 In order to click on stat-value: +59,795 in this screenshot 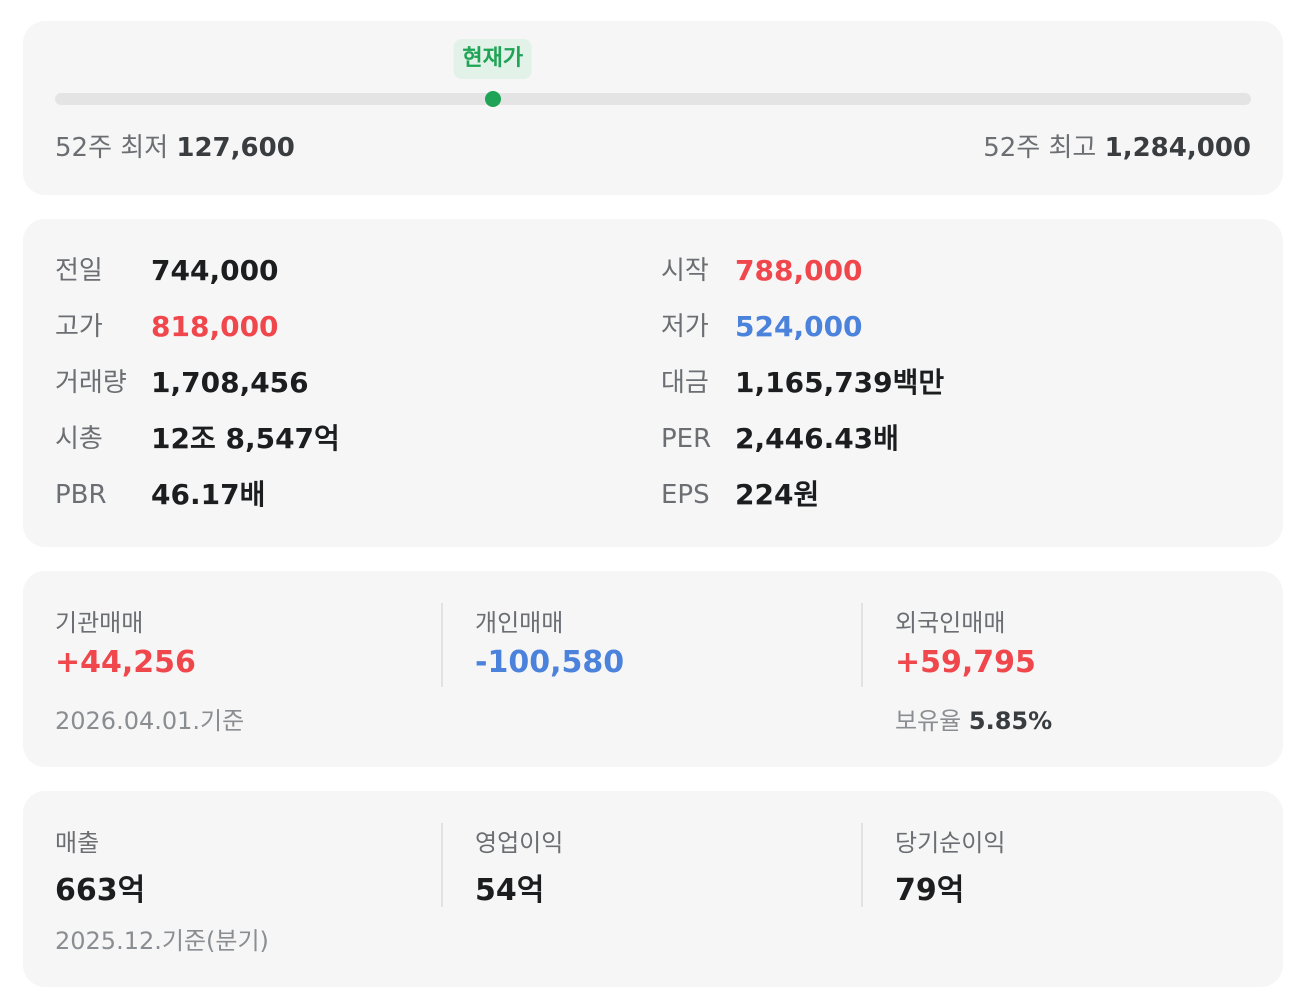, I will do `click(965, 662)`.